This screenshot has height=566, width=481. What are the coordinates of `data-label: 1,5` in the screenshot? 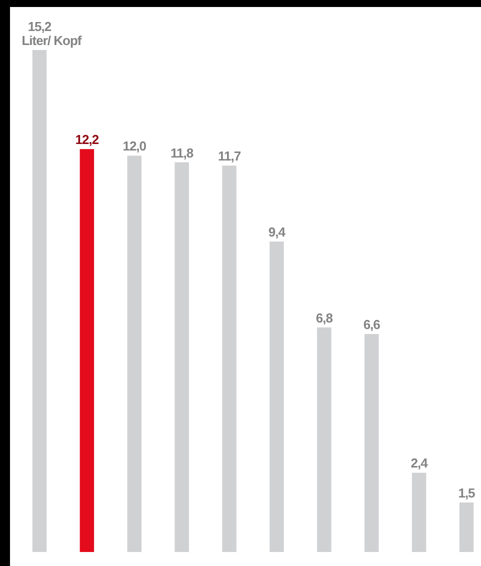 It's located at (467, 492).